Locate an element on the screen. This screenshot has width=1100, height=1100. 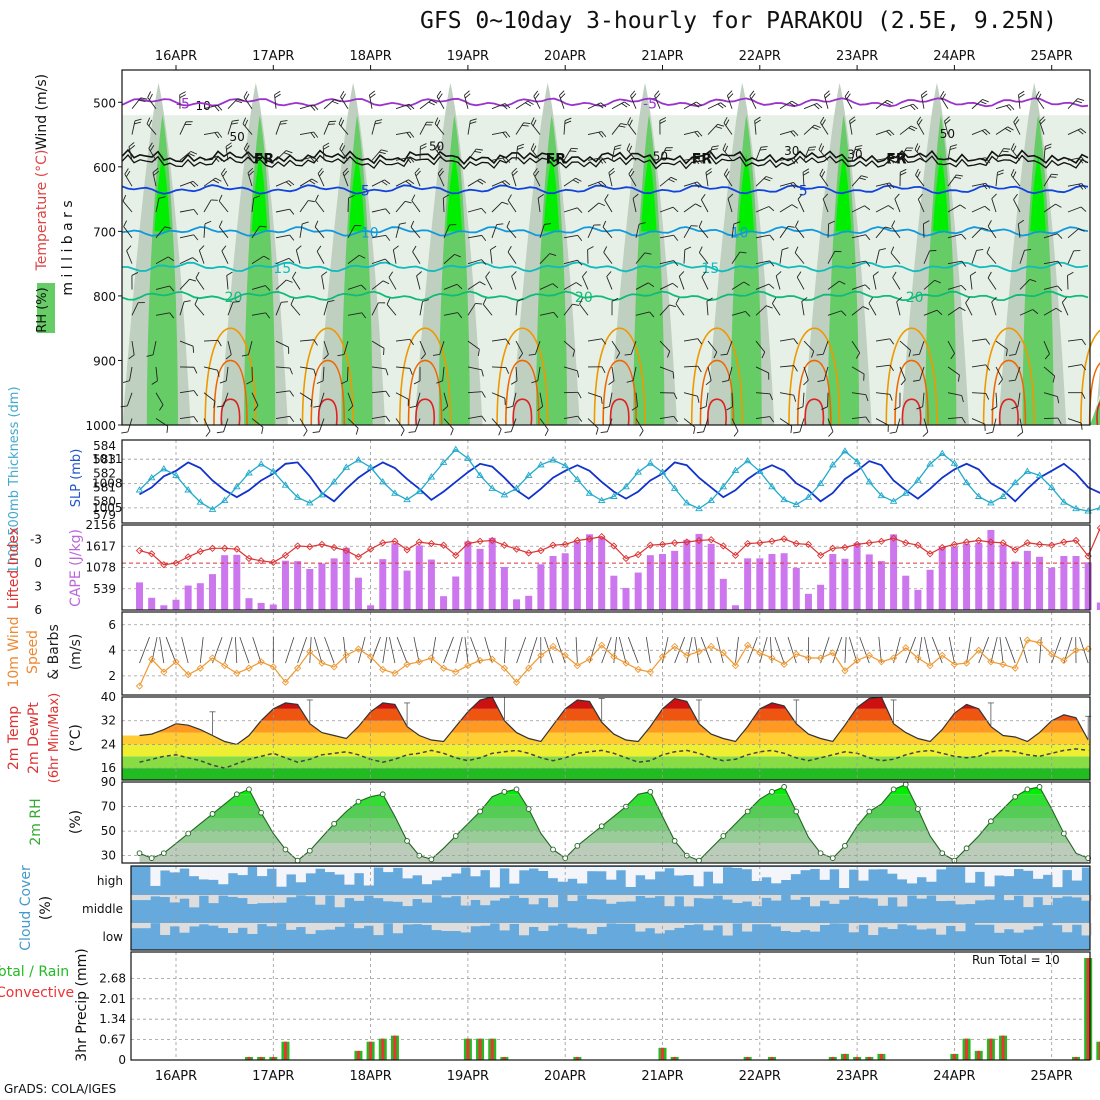
temp-contour-label: FR is located at coordinates (702, 159).